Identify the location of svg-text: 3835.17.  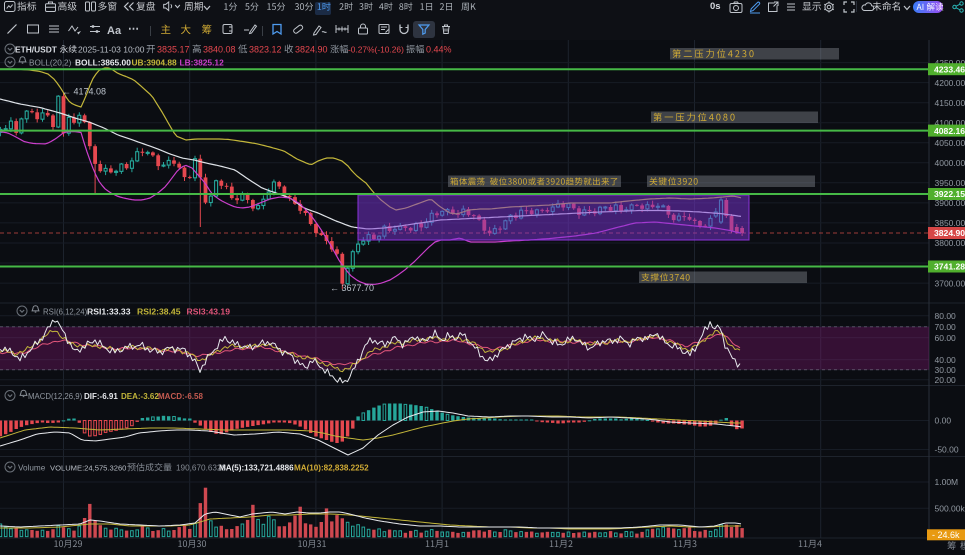
(173, 49).